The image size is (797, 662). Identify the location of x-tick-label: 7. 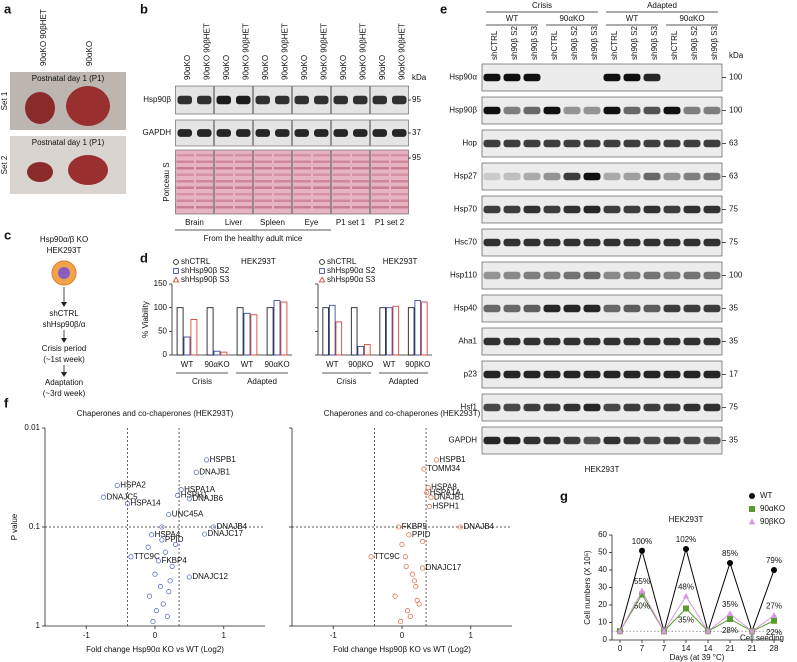
(642, 648).